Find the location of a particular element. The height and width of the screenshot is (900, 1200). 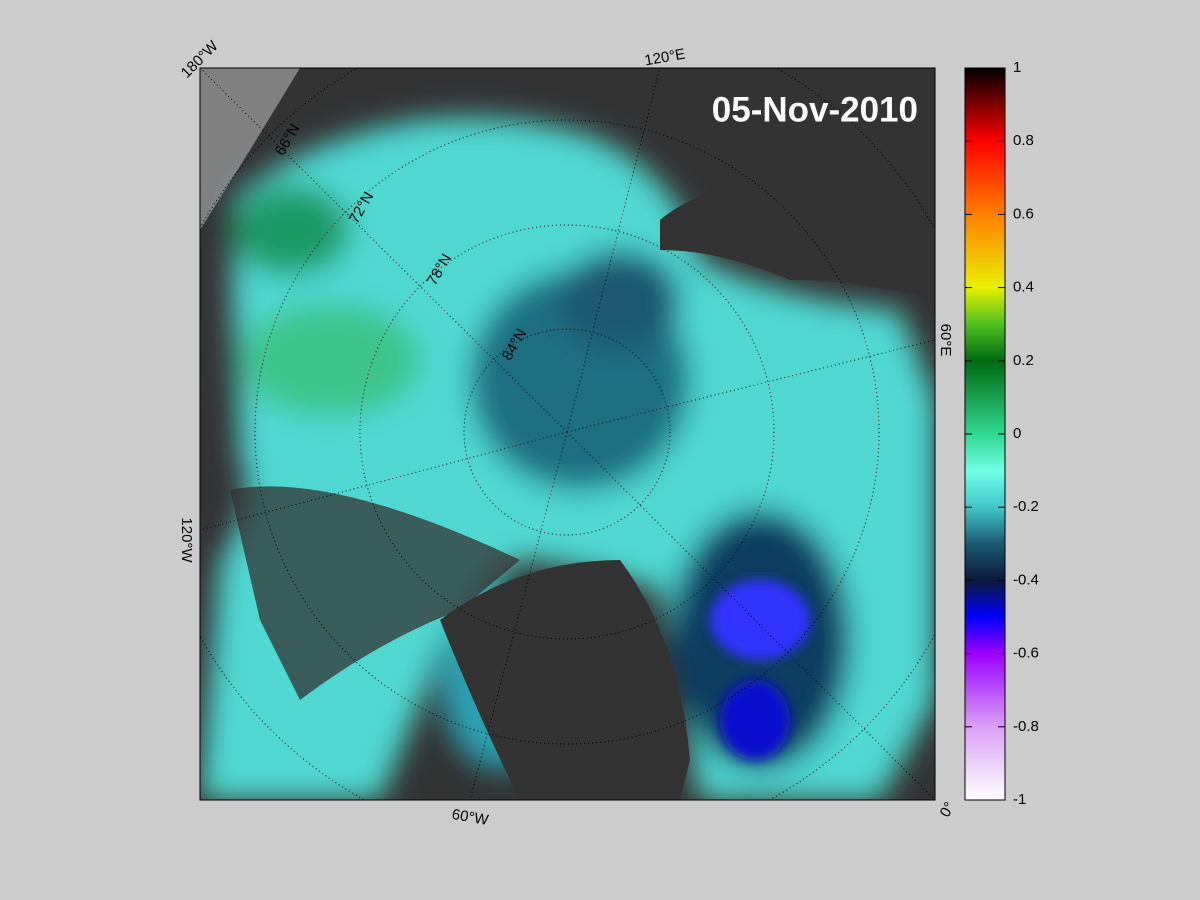

longitude-label: 60°E is located at coordinates (945, 340).